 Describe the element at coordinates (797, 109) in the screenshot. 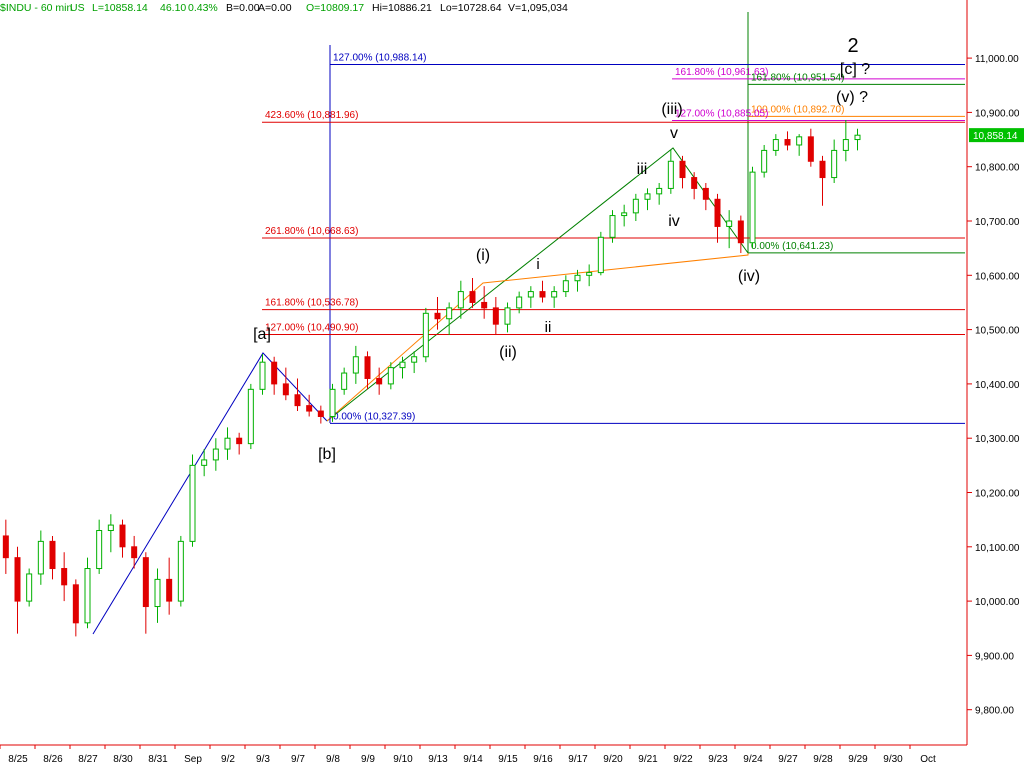

I see `fib-label: 100.00% (10,892.70)` at that location.